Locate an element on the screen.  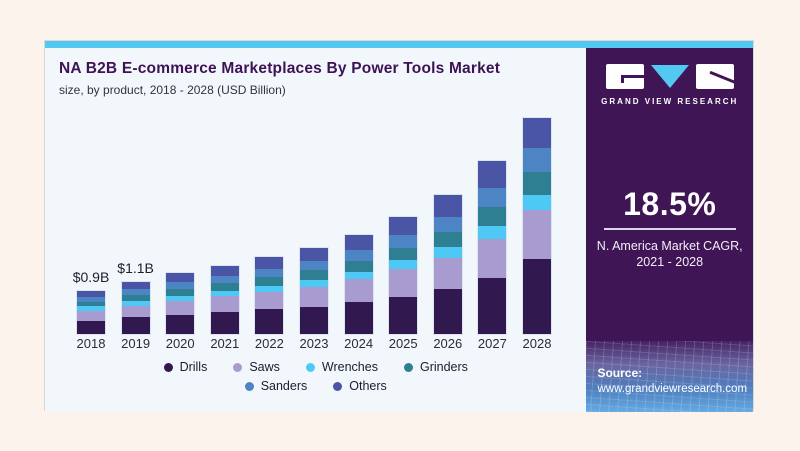
bar-segment-saws-2024 is located at coordinates (358, 291).